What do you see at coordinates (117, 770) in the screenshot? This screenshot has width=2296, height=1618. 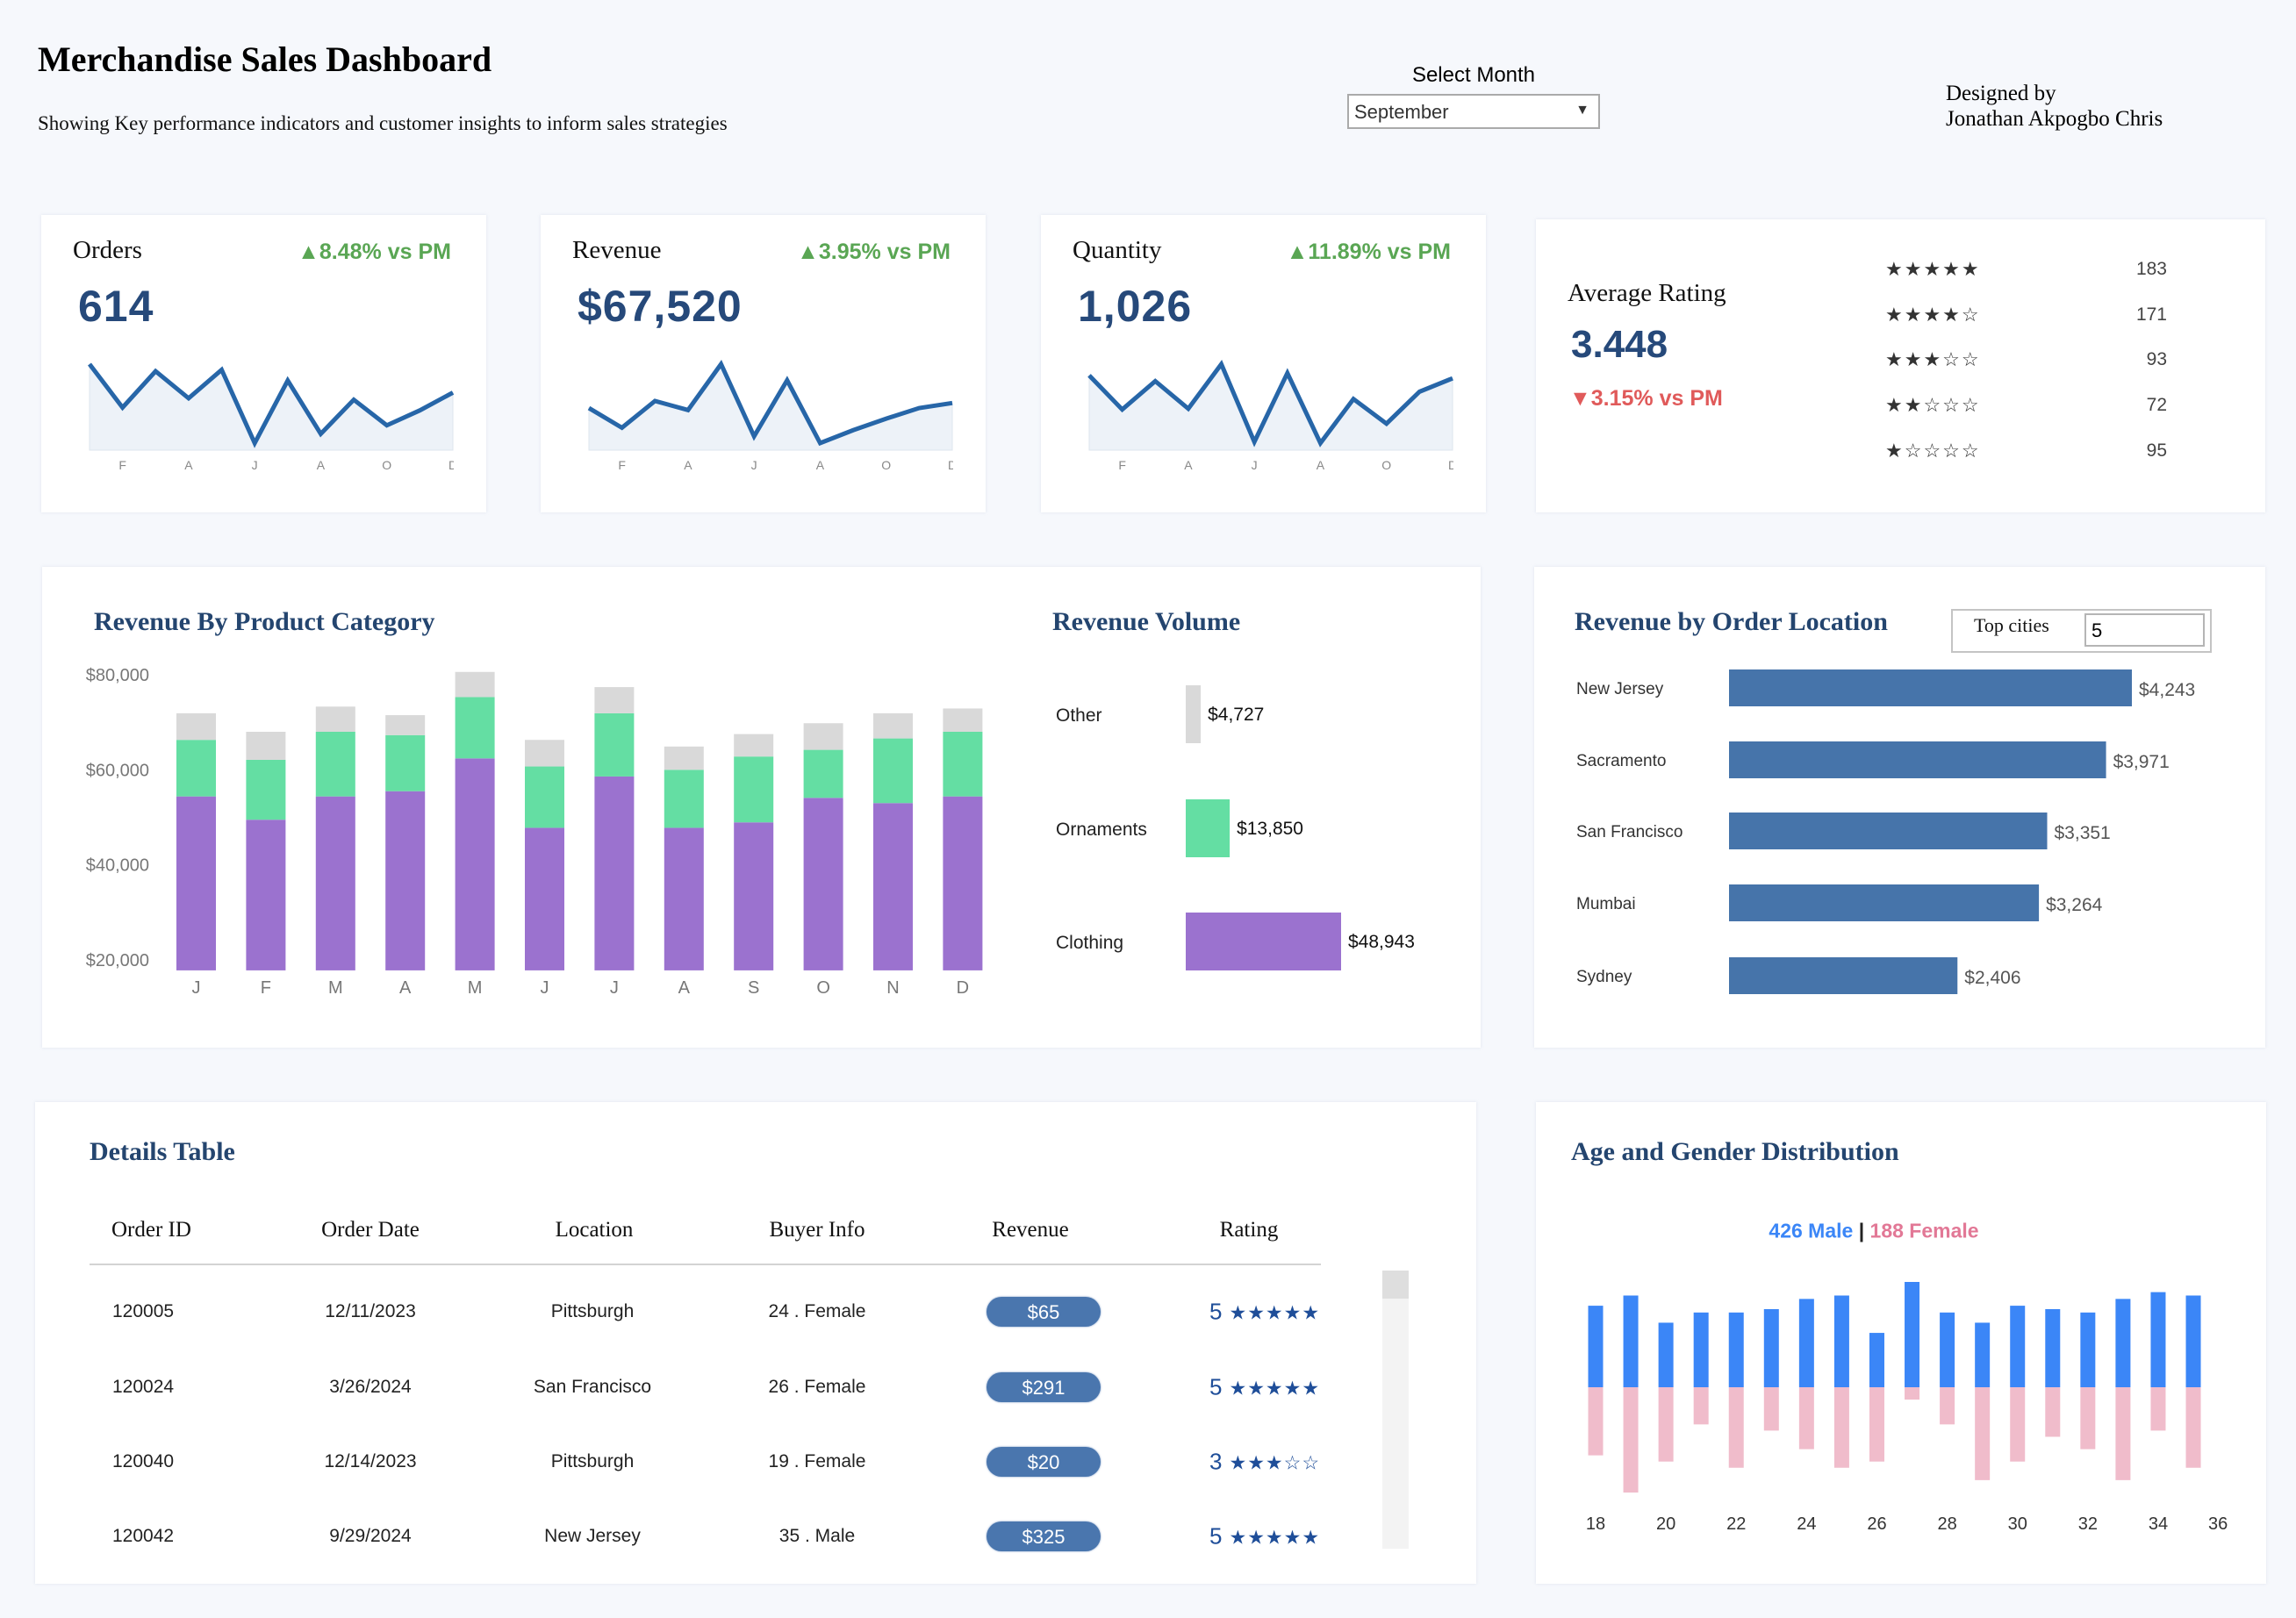 I see `y-tick-label: $60,000` at bounding box center [117, 770].